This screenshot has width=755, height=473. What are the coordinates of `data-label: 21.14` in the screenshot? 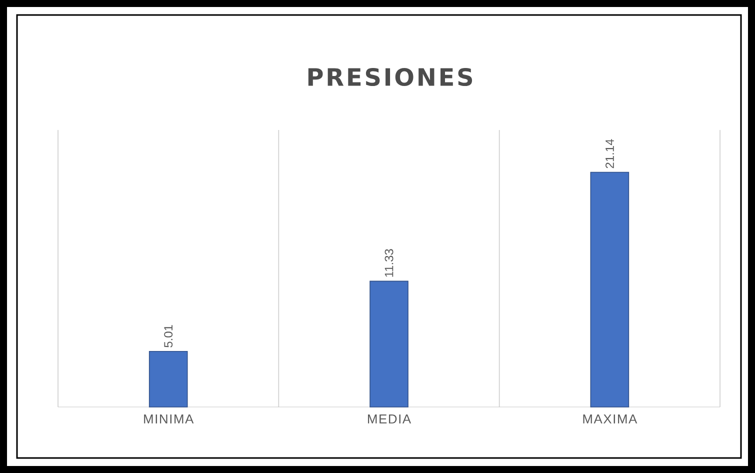 It's located at (610, 153).